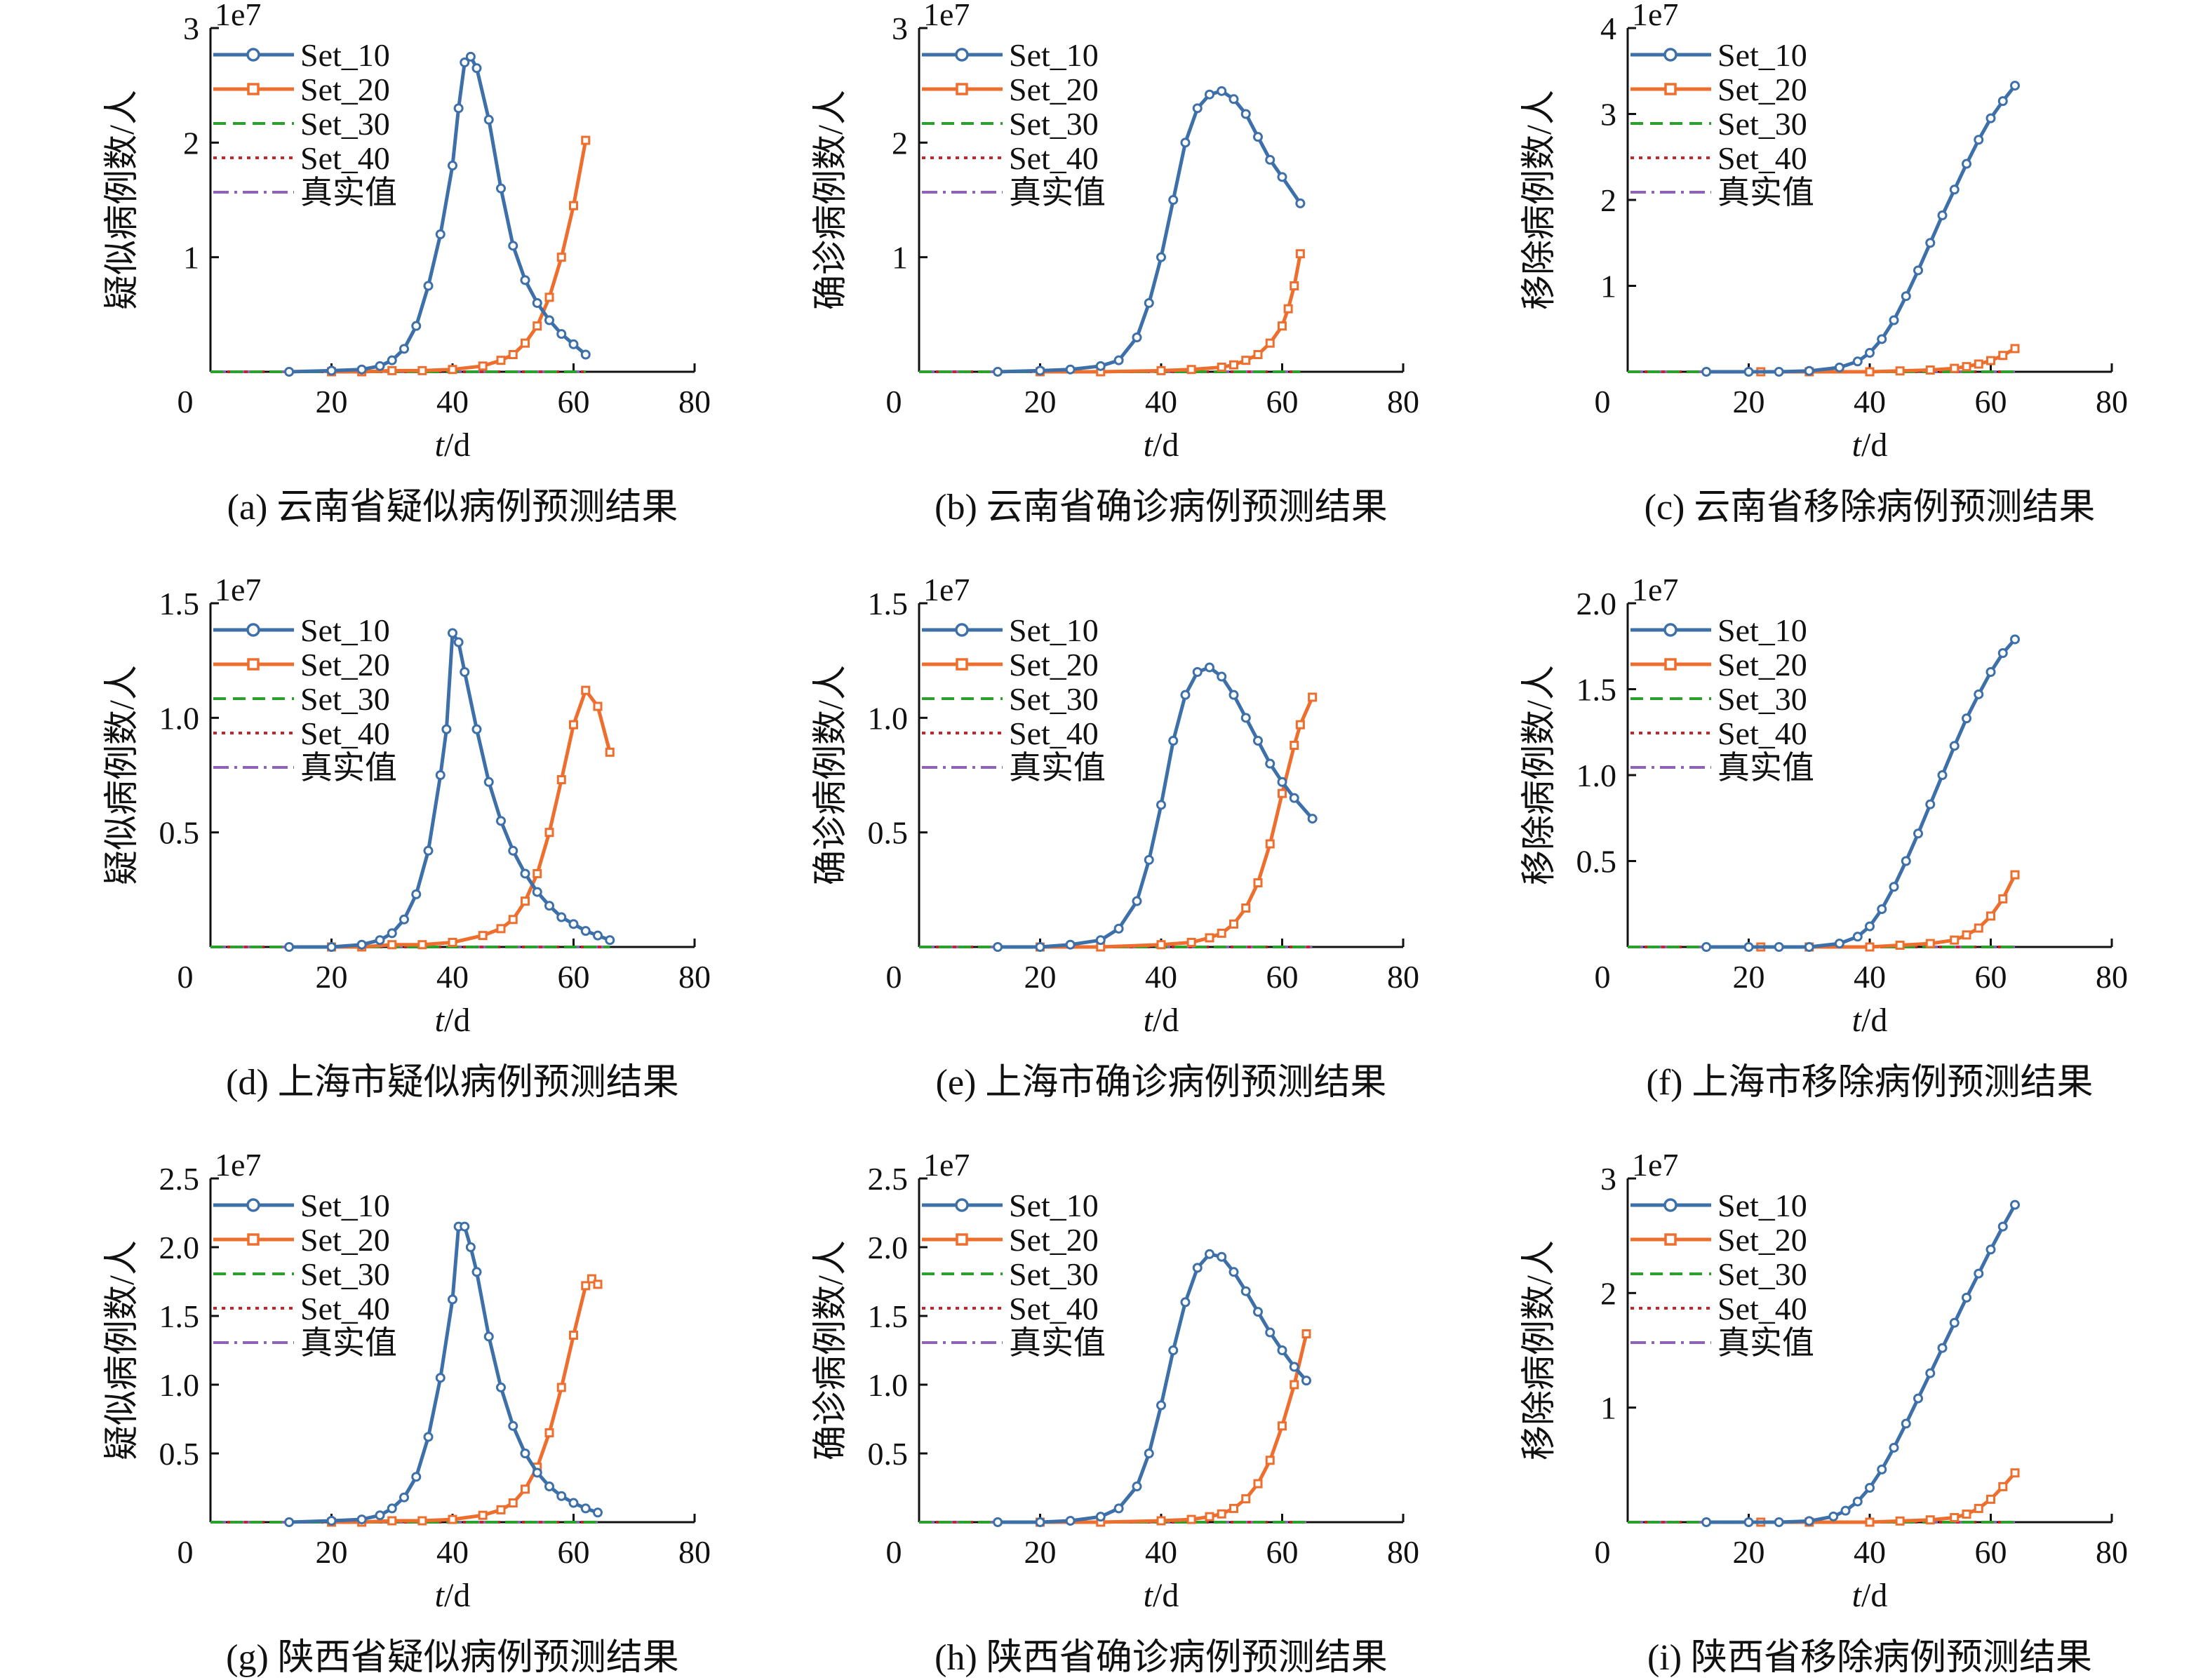 This screenshot has height=1680, width=2210. I want to click on legend-label: Set_30, so click(1762, 124).